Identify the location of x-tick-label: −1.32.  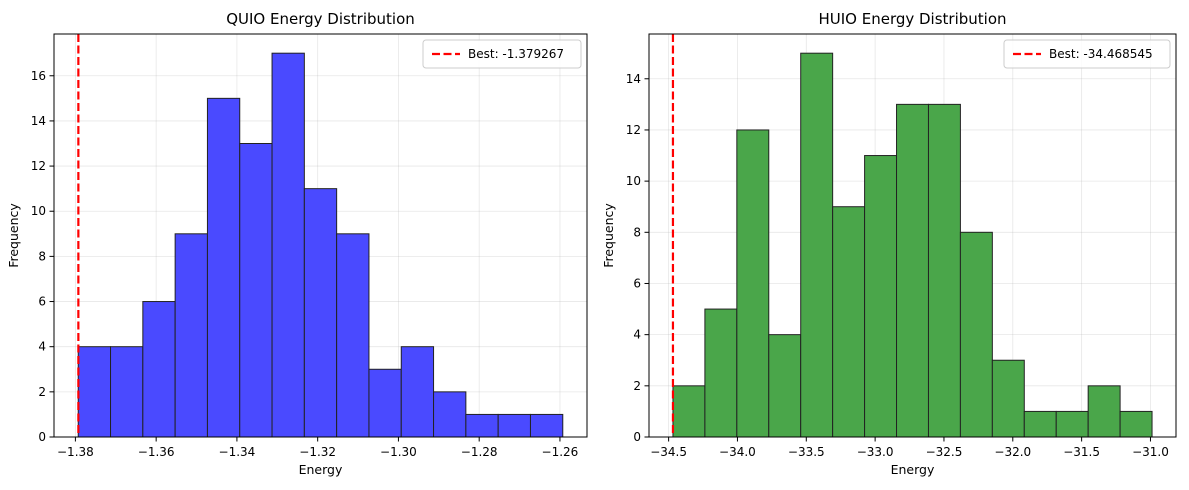
(317, 452).